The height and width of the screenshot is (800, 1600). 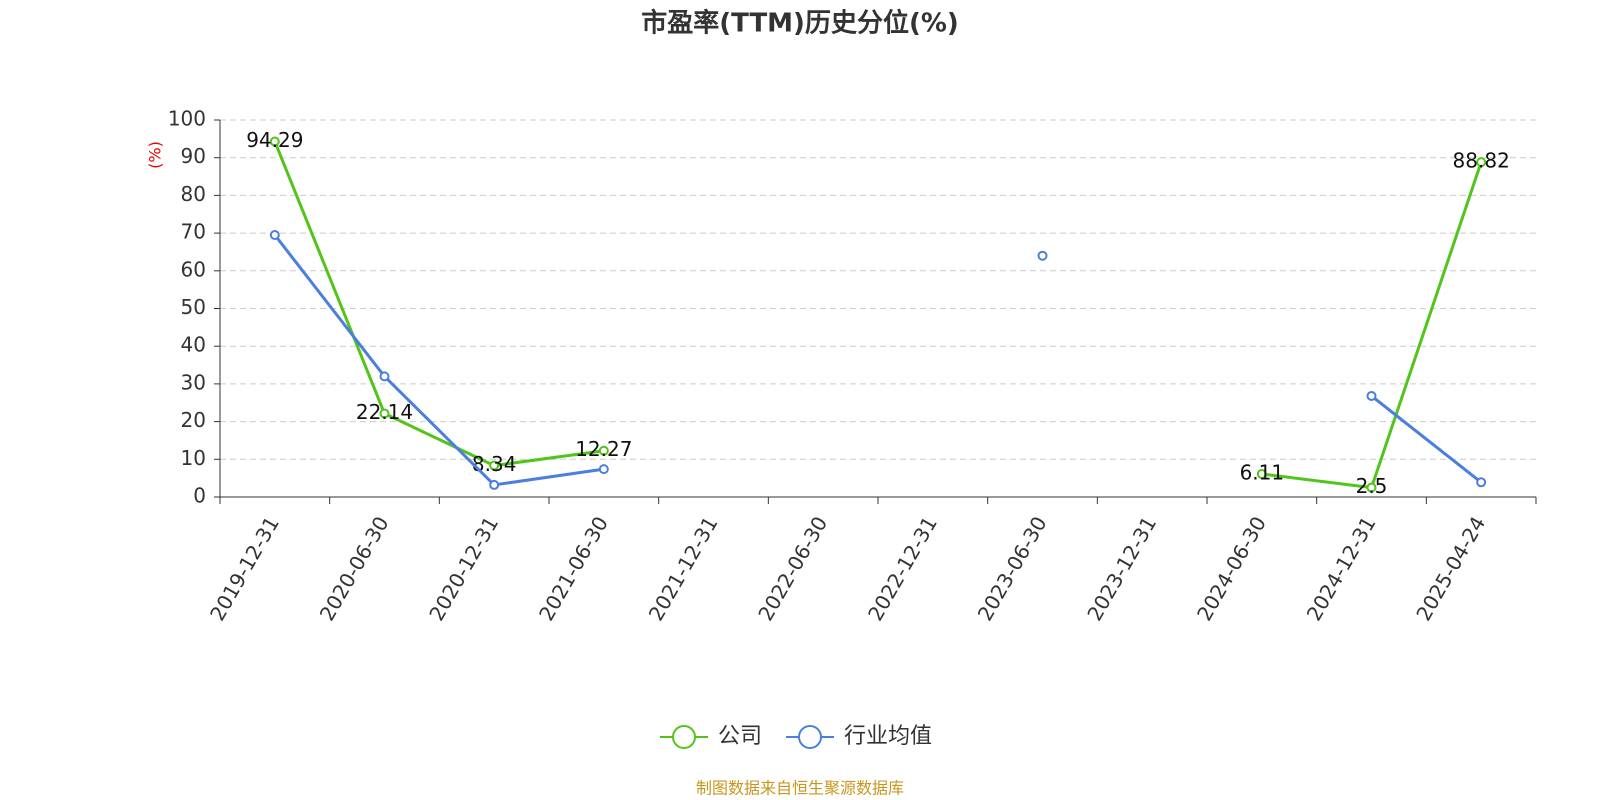 What do you see at coordinates (354, 568) in the screenshot?
I see `x-tick-label: 2020-06-30` at bounding box center [354, 568].